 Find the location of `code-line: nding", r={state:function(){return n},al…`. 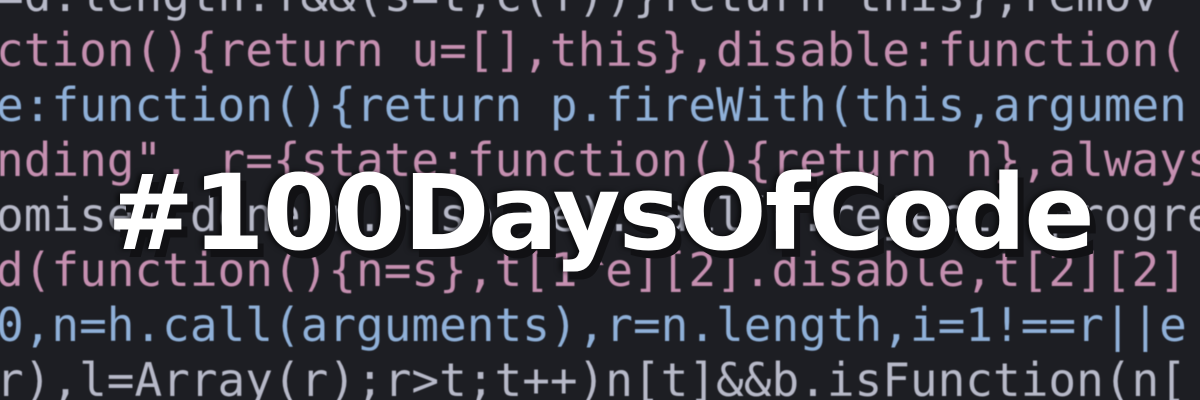

code-line: nding", r={state:function(){return n},al… is located at coordinates (600, 160).